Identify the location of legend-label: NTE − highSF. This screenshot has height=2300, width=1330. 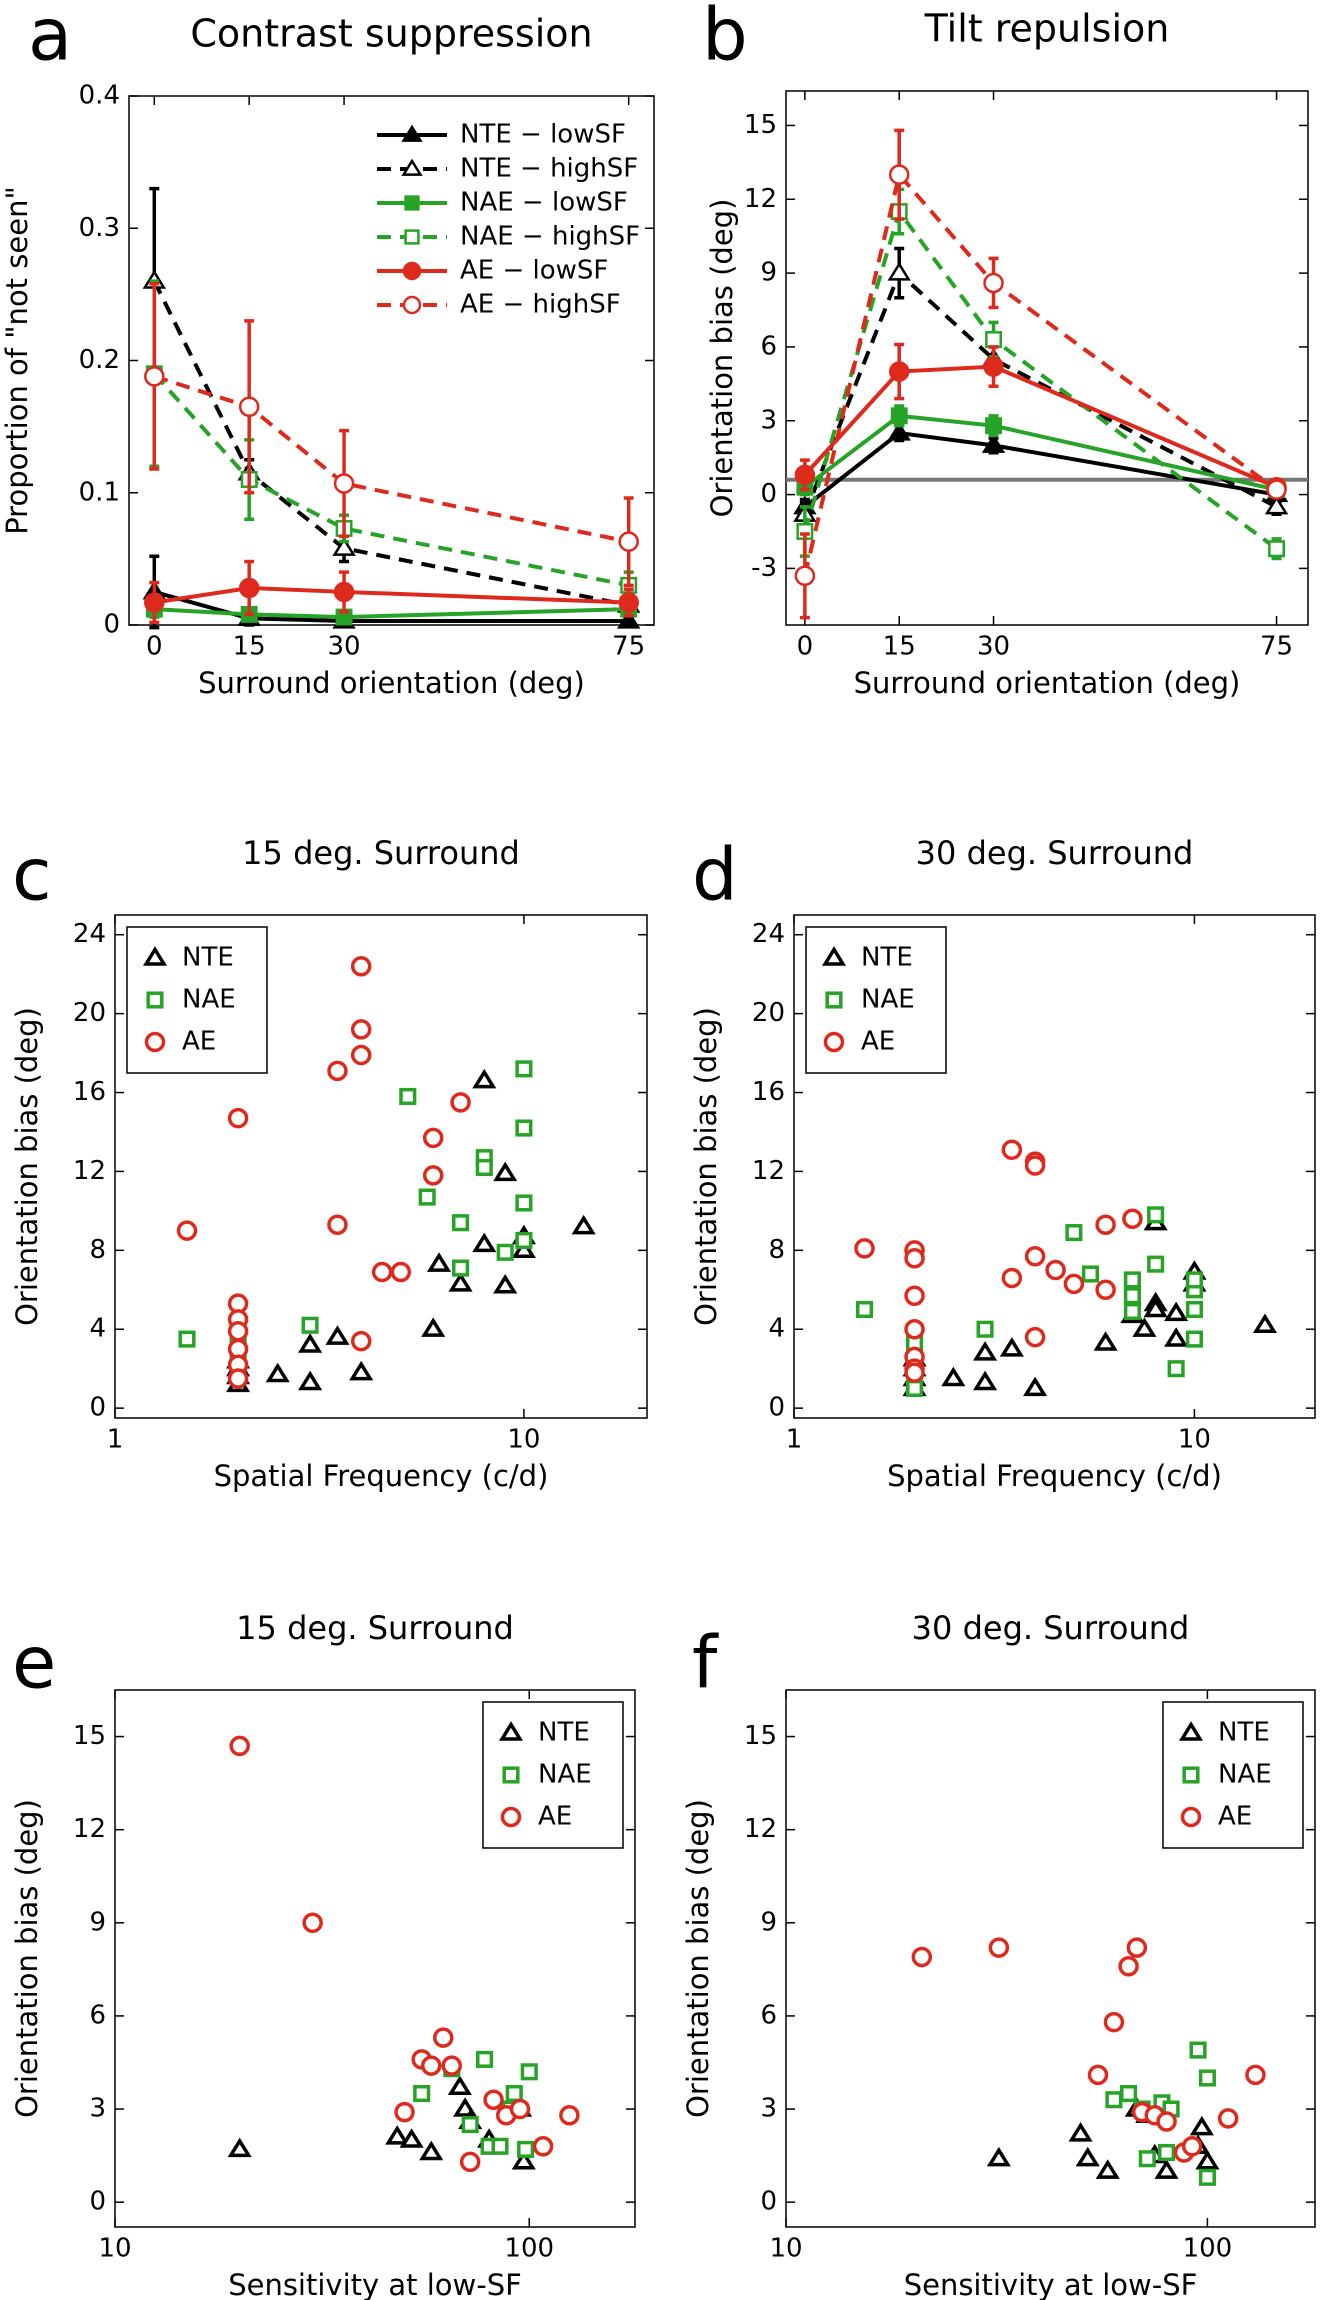
(549, 169).